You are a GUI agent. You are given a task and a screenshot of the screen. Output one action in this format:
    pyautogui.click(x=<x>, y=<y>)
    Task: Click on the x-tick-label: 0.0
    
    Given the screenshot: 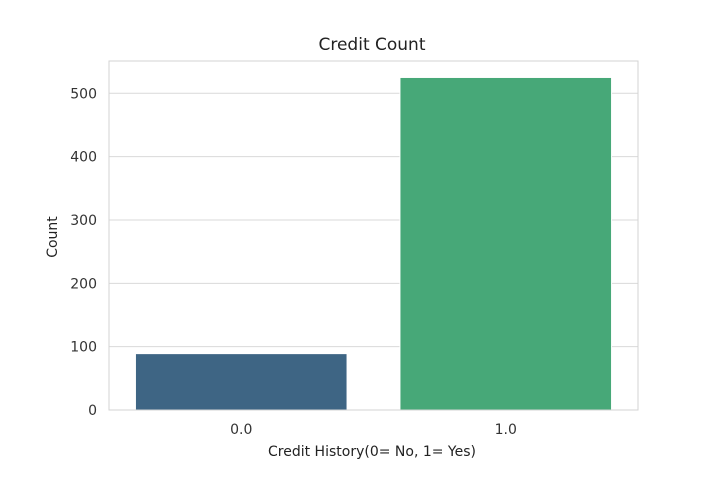 What is the action you would take?
    pyautogui.click(x=241, y=430)
    